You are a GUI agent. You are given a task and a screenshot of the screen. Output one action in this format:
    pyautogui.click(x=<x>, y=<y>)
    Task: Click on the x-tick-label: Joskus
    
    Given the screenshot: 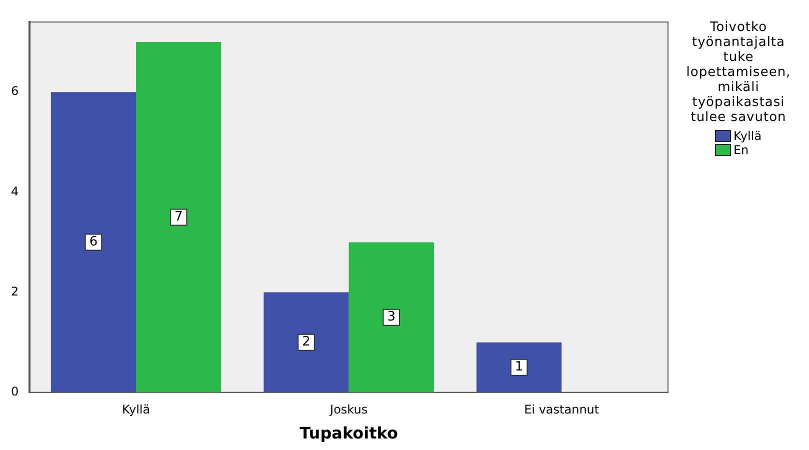 What is the action you would take?
    pyautogui.click(x=348, y=409)
    